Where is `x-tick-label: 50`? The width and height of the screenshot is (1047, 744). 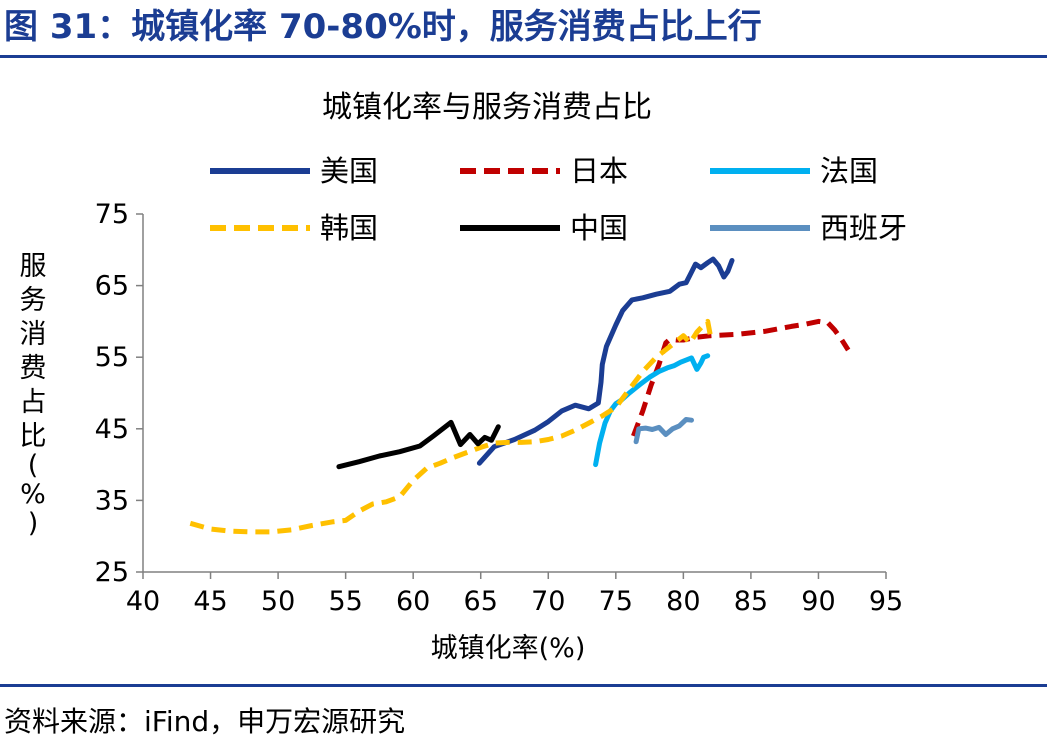 x-tick-label: 50 is located at coordinates (278, 601).